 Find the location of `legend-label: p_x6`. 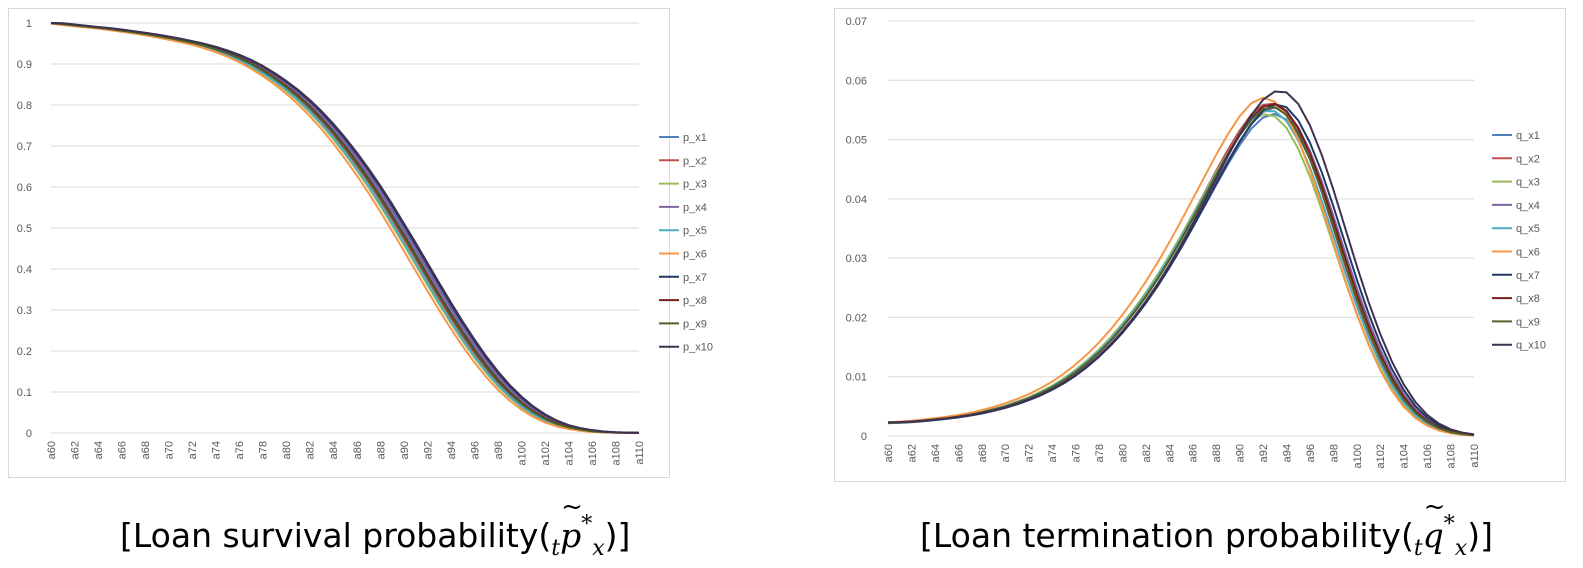

legend-label: p_x6 is located at coordinates (695, 255).